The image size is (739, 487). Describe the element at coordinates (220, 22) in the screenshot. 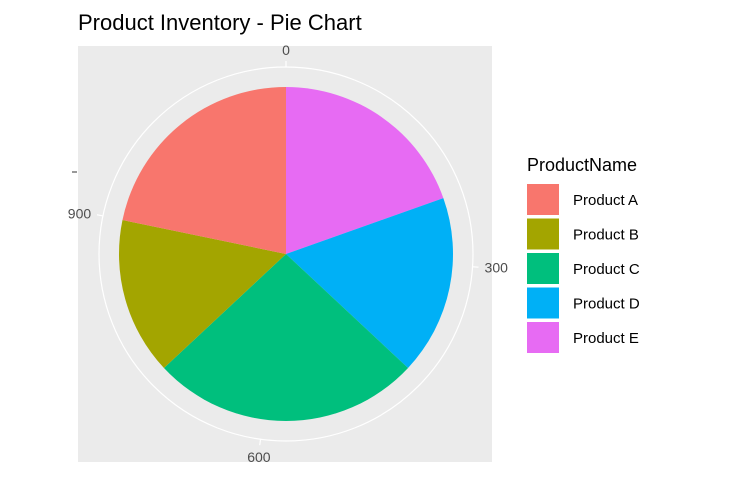

I see `chart-title: Product Inventory - Pie Chart` at that location.